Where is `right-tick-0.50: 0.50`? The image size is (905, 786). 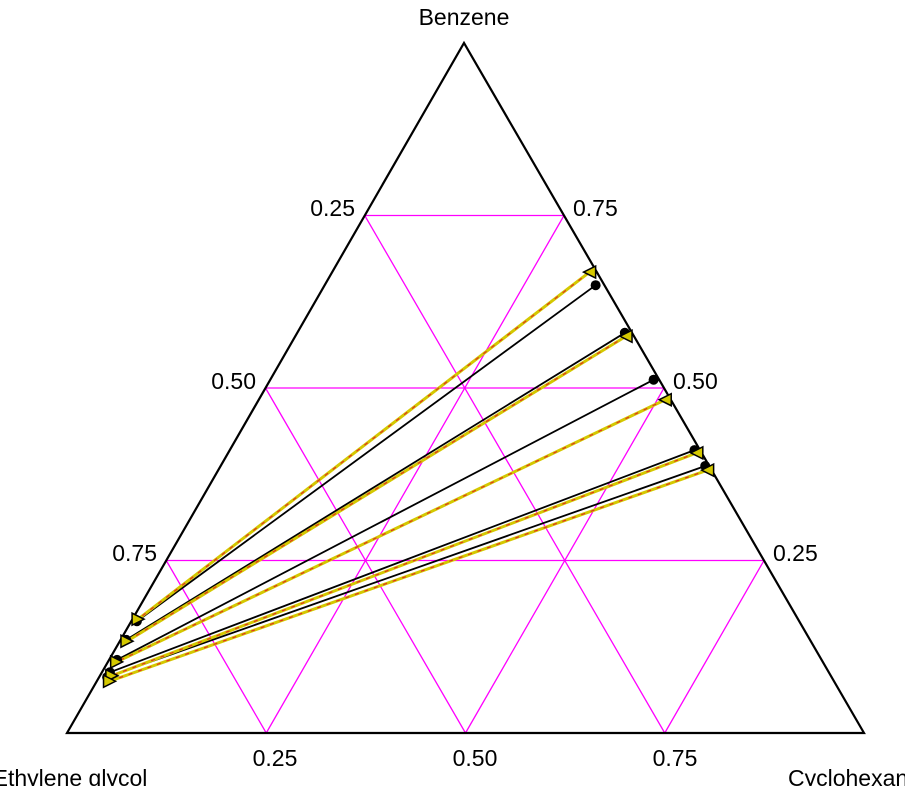 right-tick-0.50: 0.50 is located at coordinates (695, 381).